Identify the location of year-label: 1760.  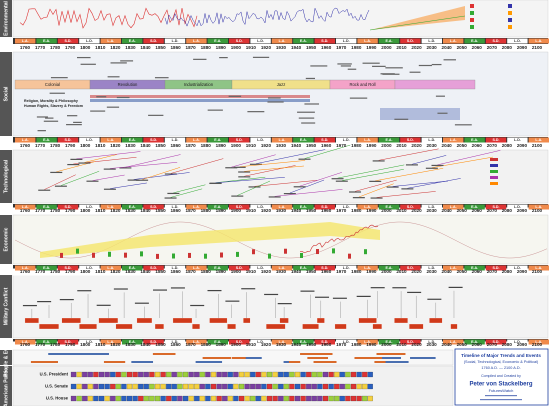
(25, 271).